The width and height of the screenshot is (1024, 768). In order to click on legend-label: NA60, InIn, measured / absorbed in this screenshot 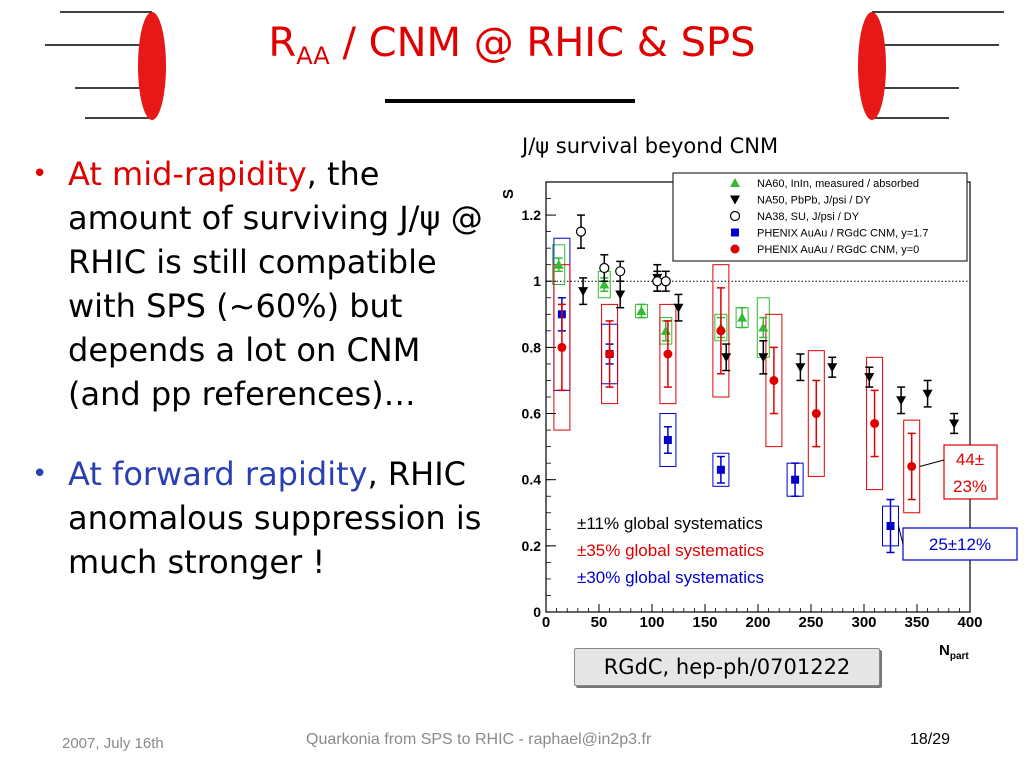, I will do `click(838, 184)`.